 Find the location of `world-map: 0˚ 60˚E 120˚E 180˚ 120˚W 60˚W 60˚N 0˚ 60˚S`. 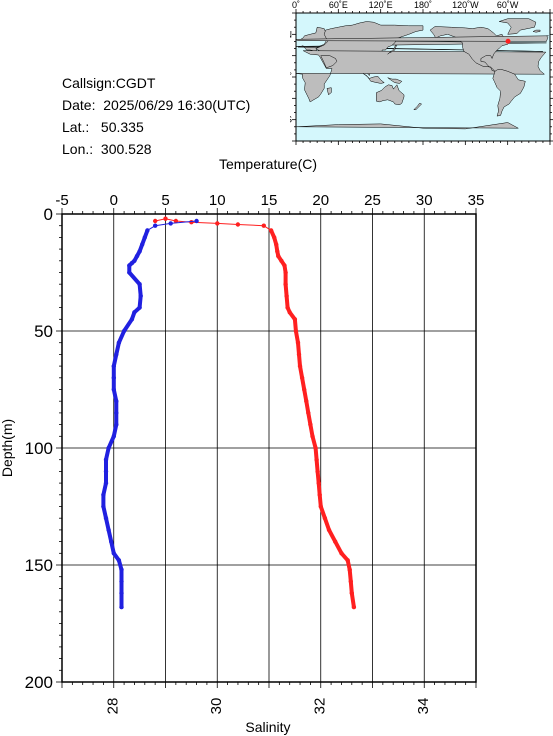

world-map: 0˚ 60˚E 120˚E 180˚ 120˚W 60˚W 60˚N 0˚ 60˚S is located at coordinates (421, 72).